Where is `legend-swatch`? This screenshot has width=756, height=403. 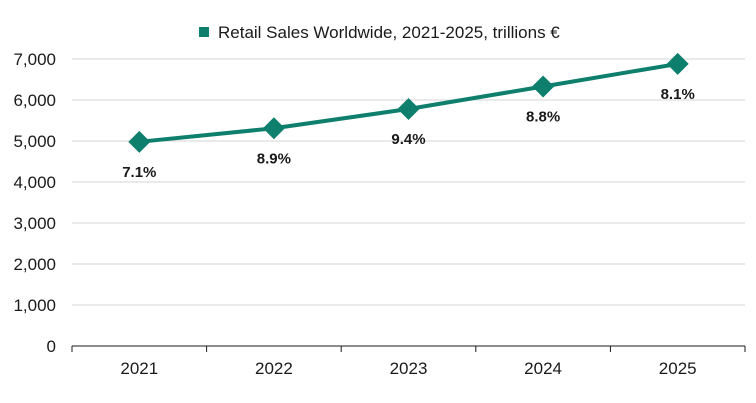 legend-swatch is located at coordinates (204, 32).